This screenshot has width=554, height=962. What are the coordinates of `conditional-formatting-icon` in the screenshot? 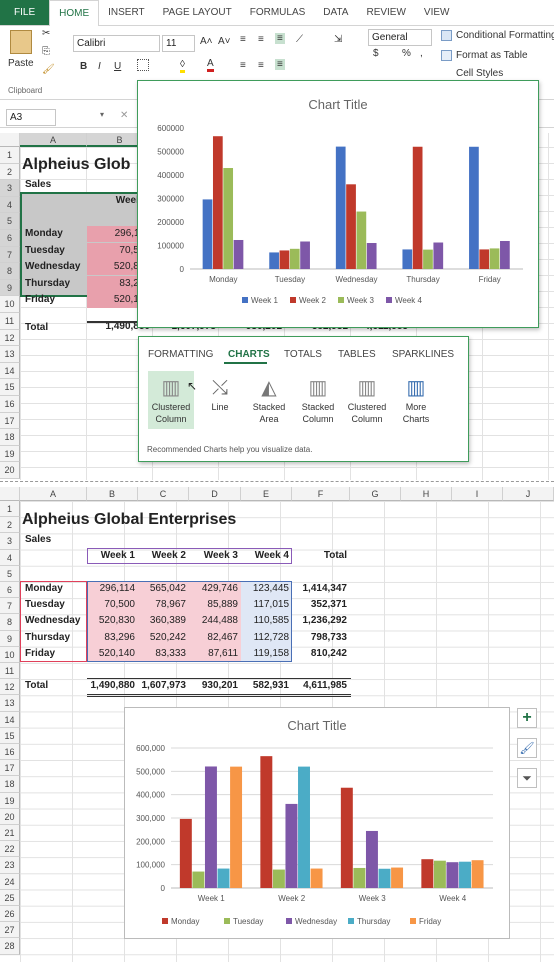 It's located at (446, 35).